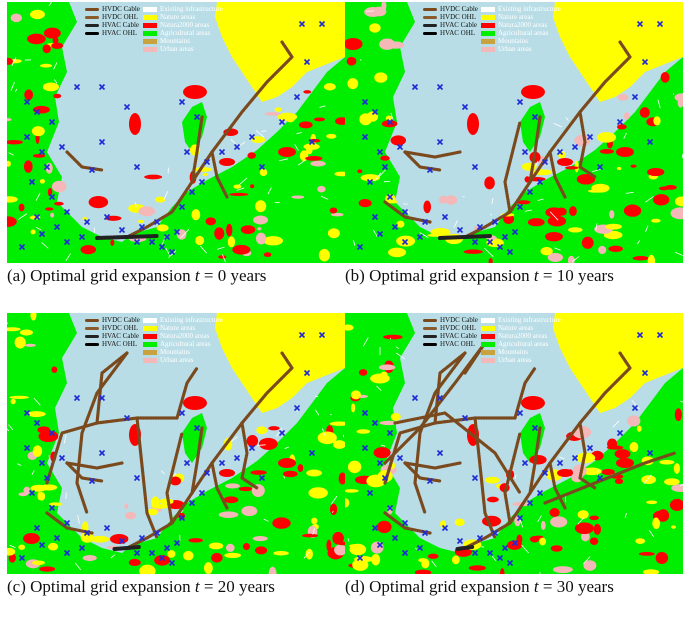 The image size is (692, 624). Describe the element at coordinates (127, 548) in the screenshot. I see `hvac-cable-corridor` at that location.